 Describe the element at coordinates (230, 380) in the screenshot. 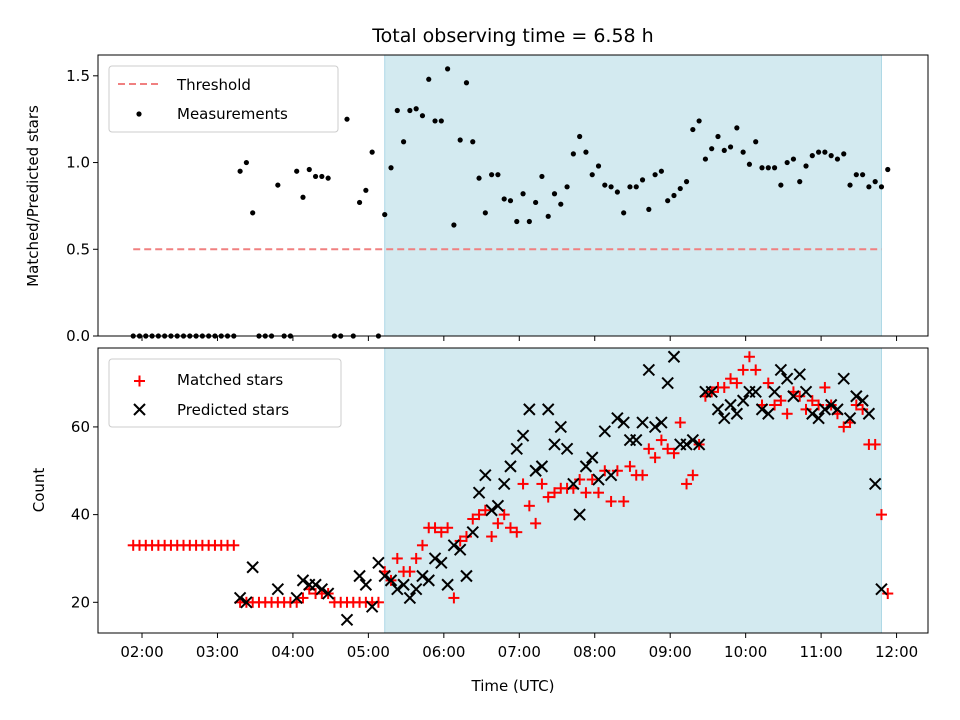

I see `matched-legend-label: Matched stars` at that location.